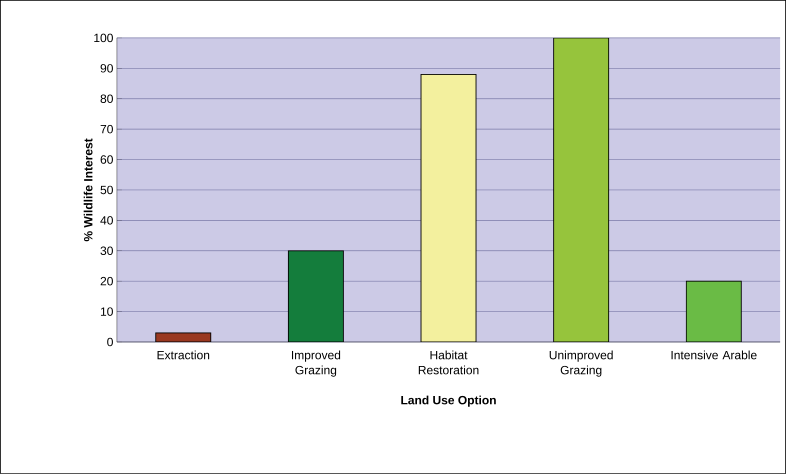  I want to click on y-tick-label: 20, so click(106, 281).